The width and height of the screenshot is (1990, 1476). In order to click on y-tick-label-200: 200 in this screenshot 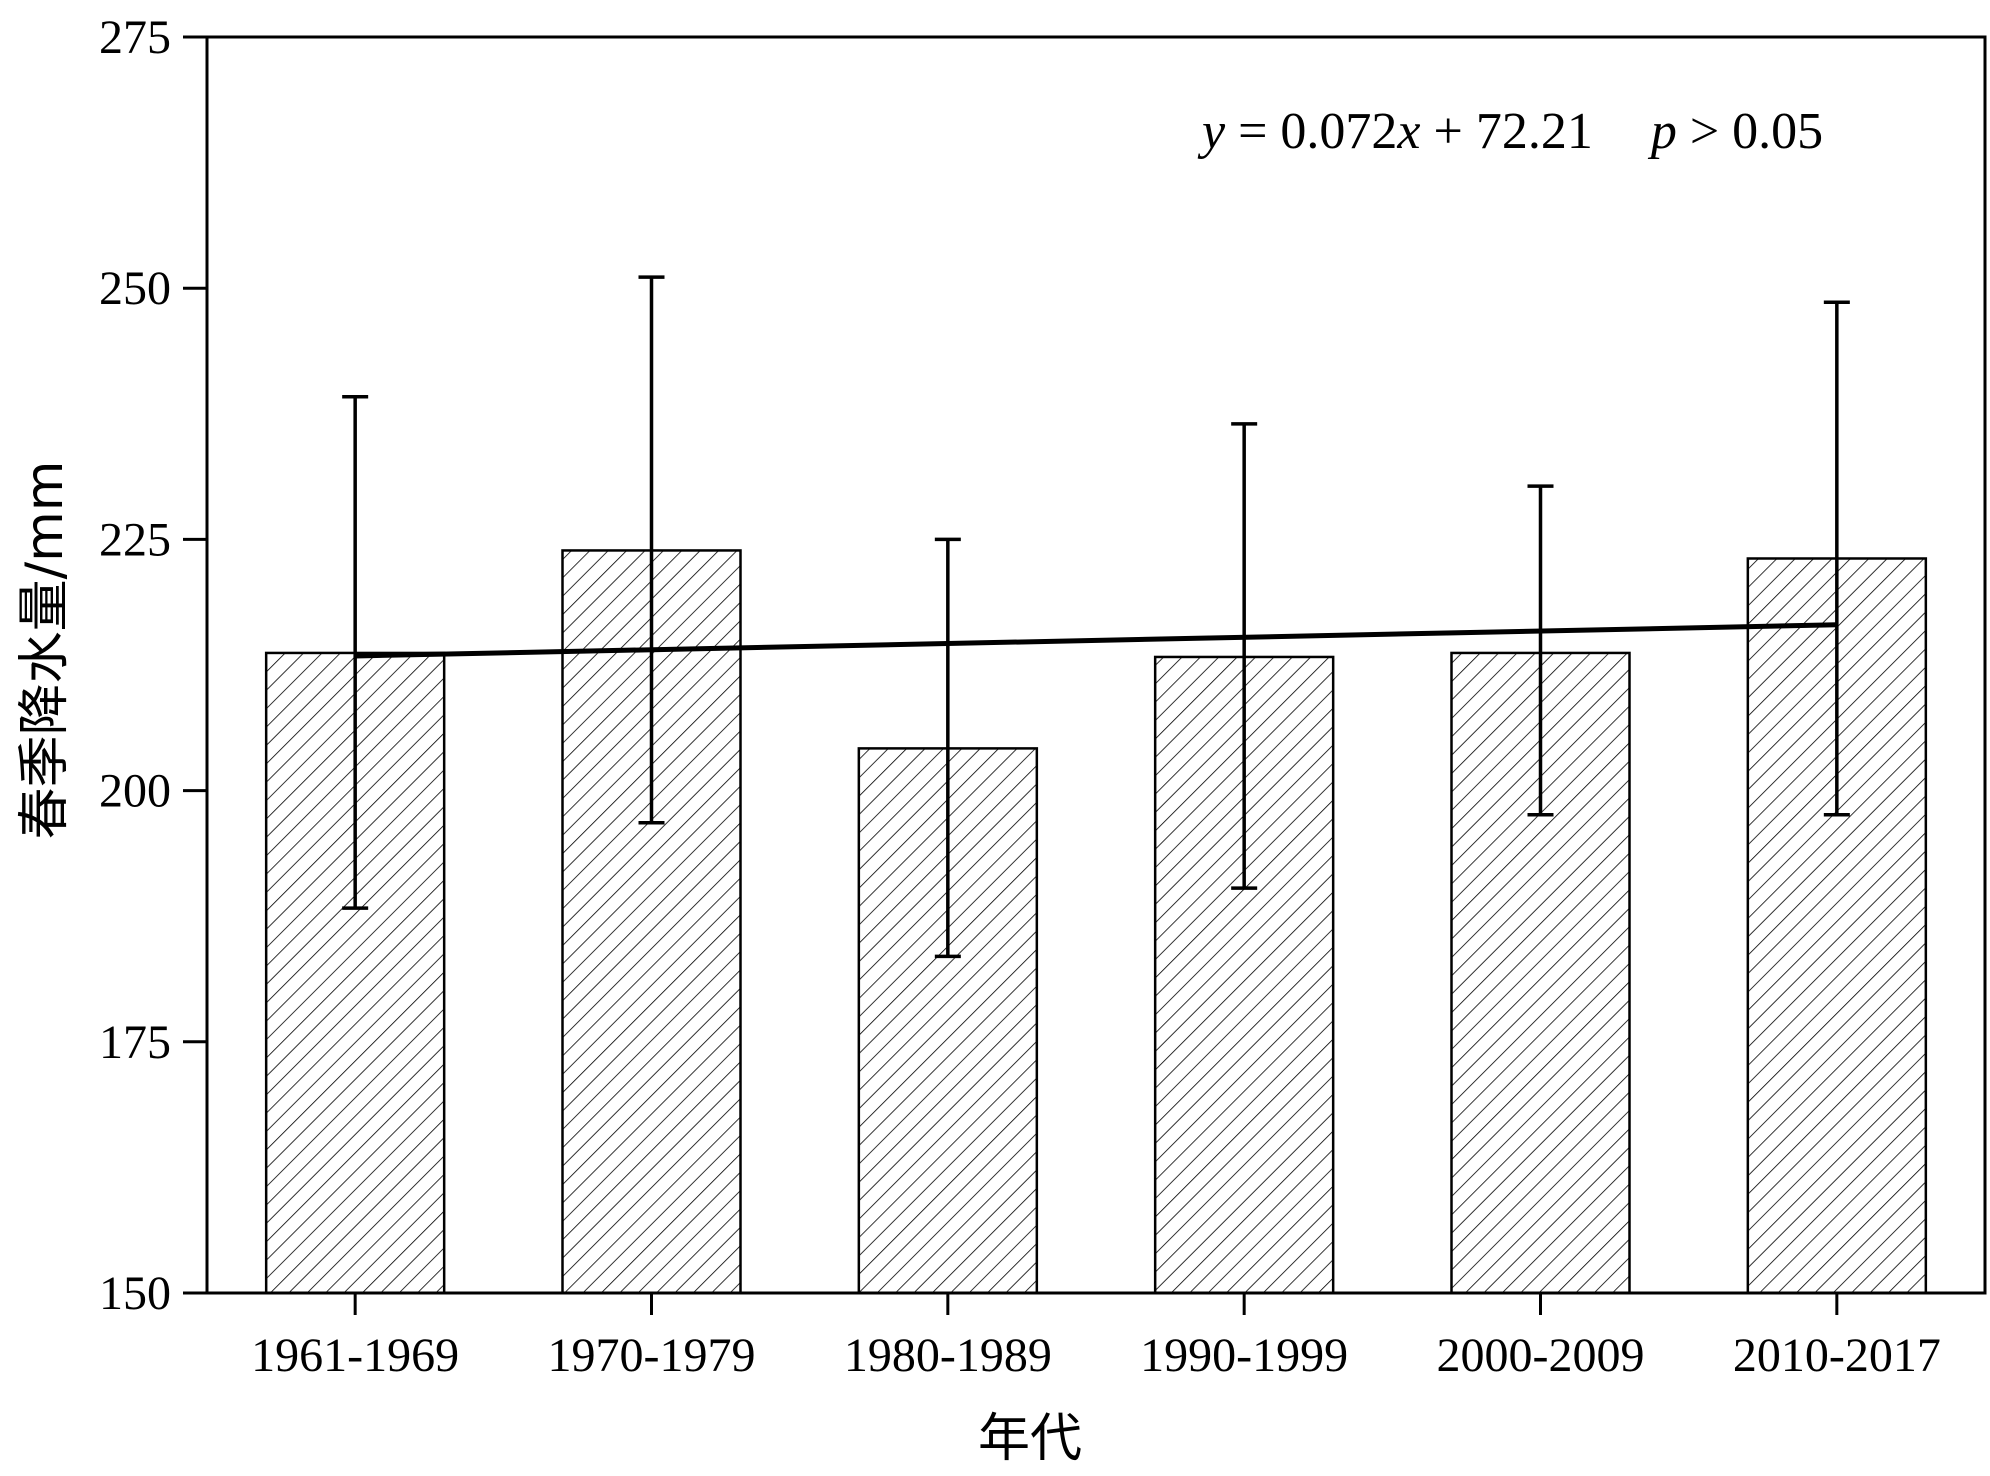, I will do `click(135, 791)`.